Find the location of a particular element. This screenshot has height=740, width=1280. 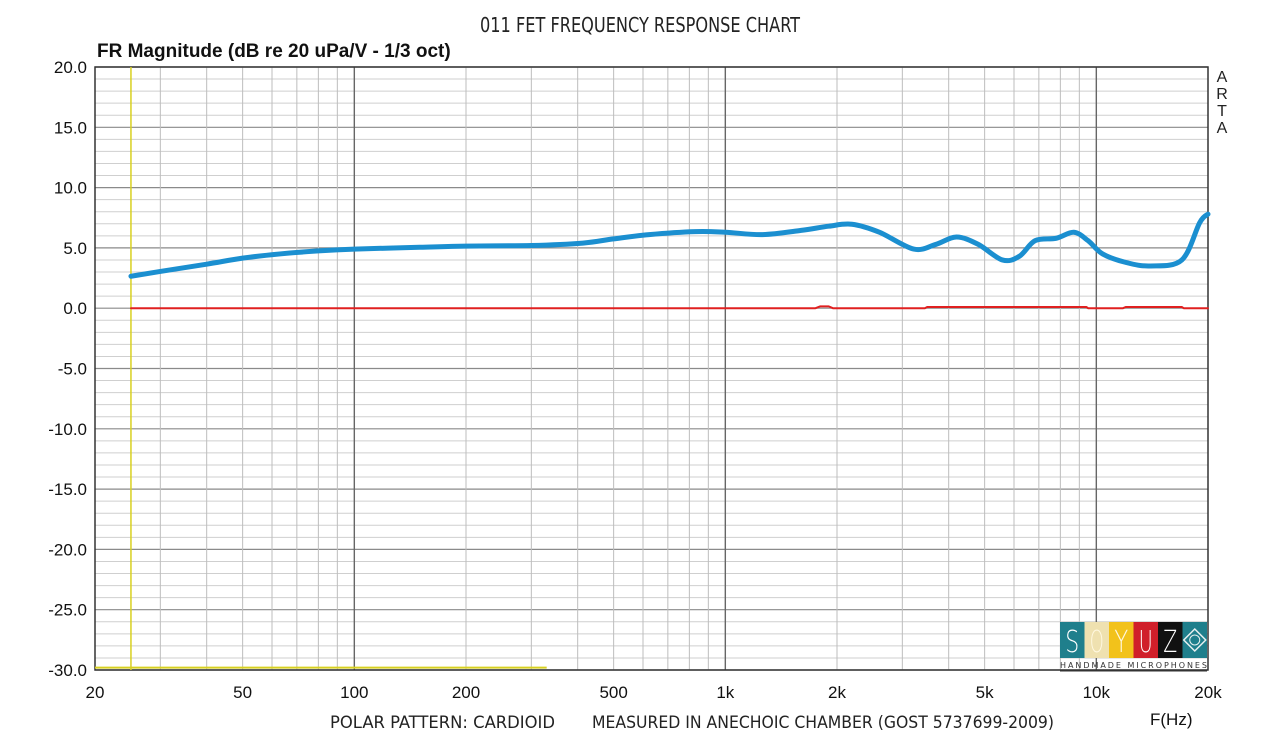

logo-tagline: HANDMADE MICROPHONES is located at coordinates (1133, 665).